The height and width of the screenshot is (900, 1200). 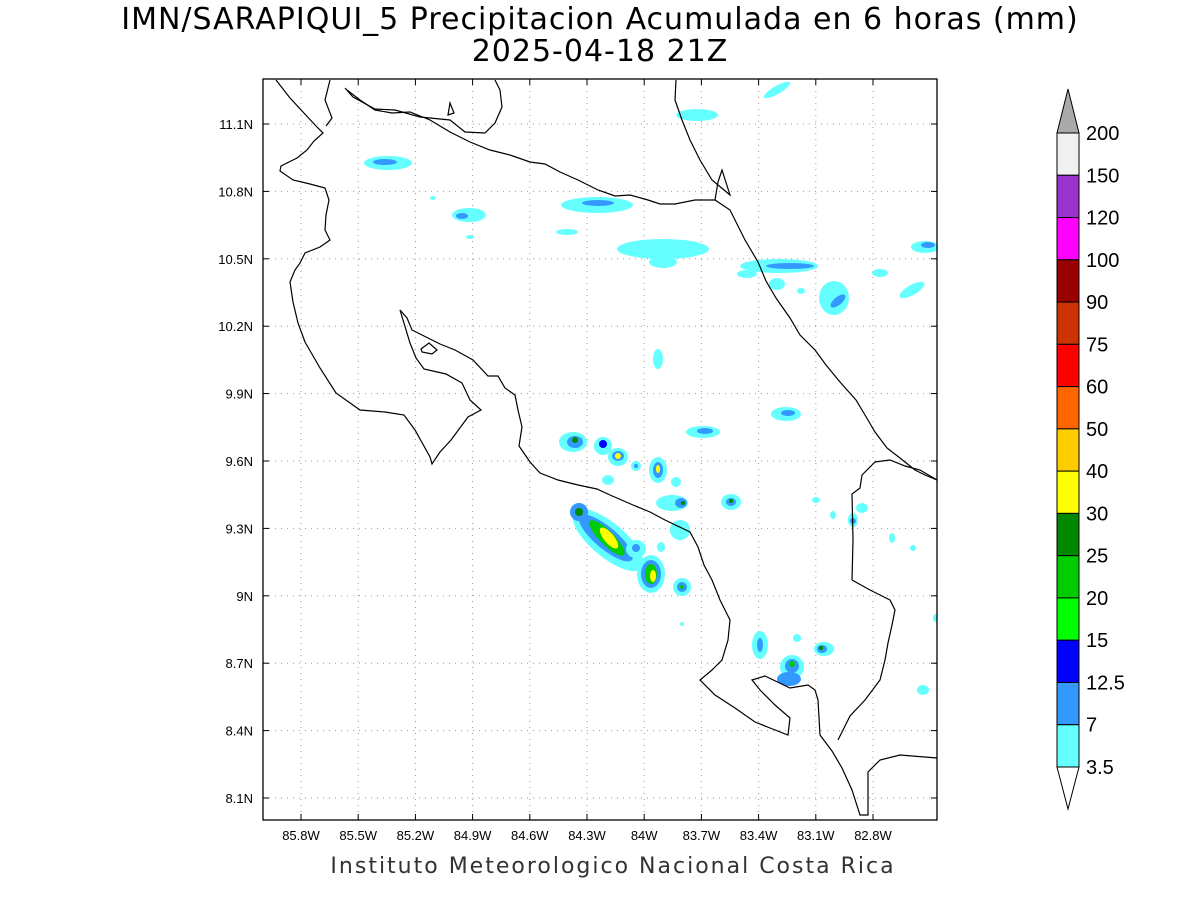 What do you see at coordinates (1097, 472) in the screenshot?
I see `colorbar-label: 40` at bounding box center [1097, 472].